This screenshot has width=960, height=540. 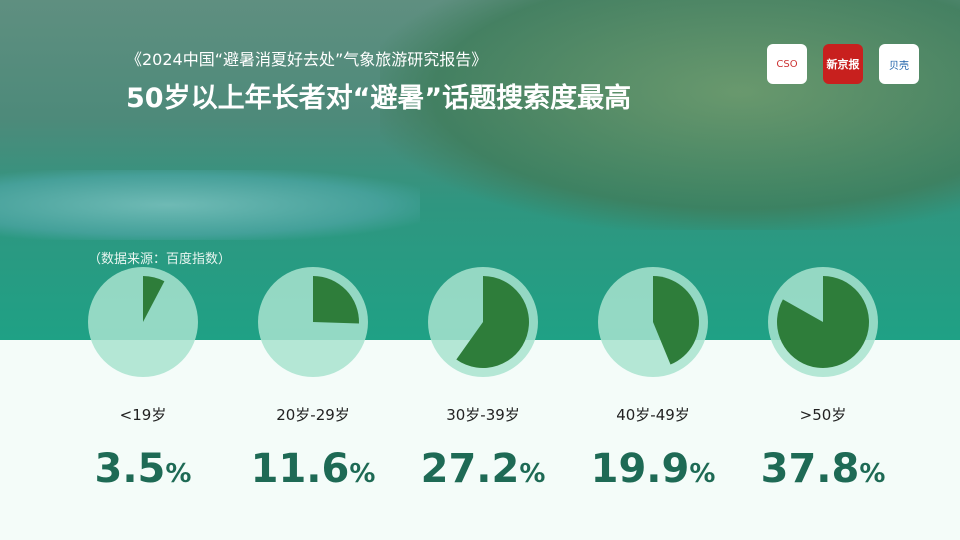 I want to click on beike-caijing-logo: 贝壳, so click(x=899, y=64).